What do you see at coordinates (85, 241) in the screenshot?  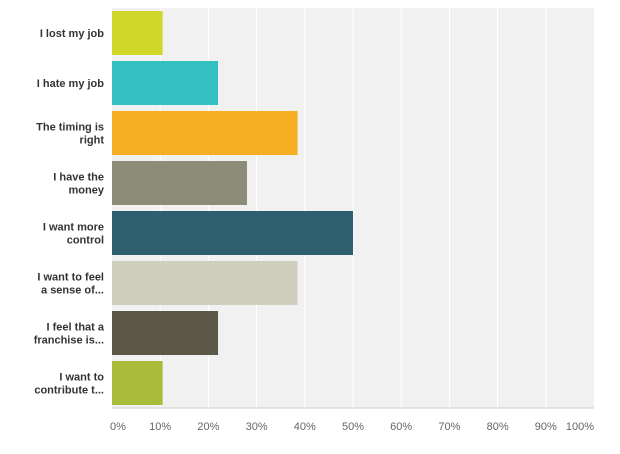 I see `category-label: control` at bounding box center [85, 241].